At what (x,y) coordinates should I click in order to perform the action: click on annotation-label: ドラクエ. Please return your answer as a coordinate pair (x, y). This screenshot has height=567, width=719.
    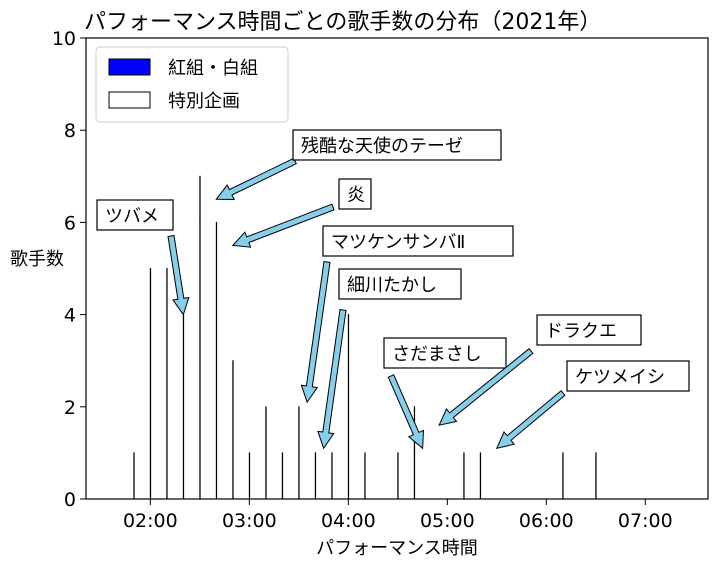
    Looking at the image, I should click on (581, 331).